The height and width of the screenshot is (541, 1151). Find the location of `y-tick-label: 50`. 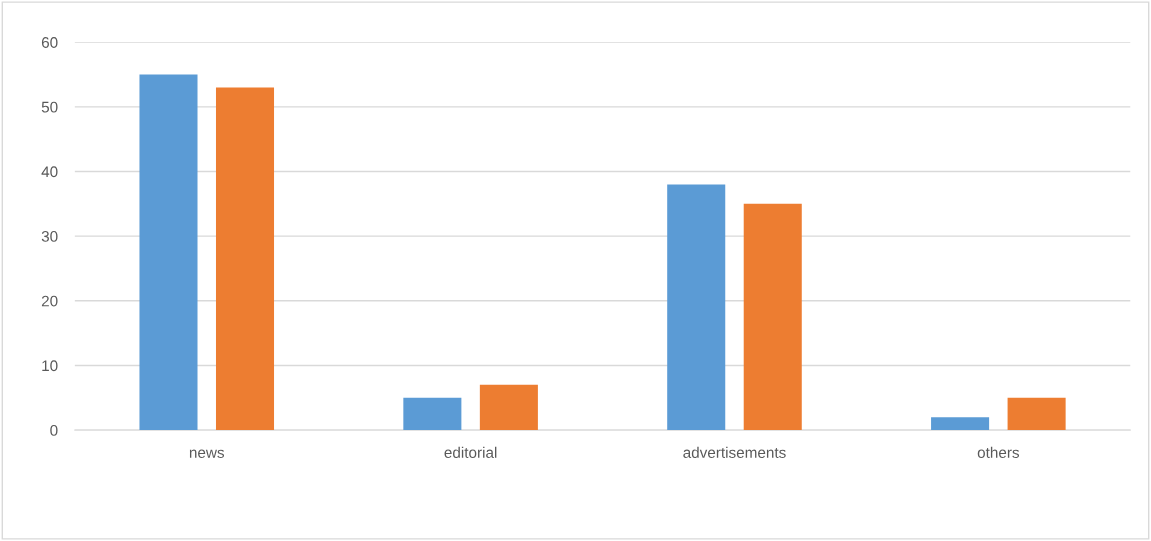

y-tick-label: 50 is located at coordinates (49, 107).